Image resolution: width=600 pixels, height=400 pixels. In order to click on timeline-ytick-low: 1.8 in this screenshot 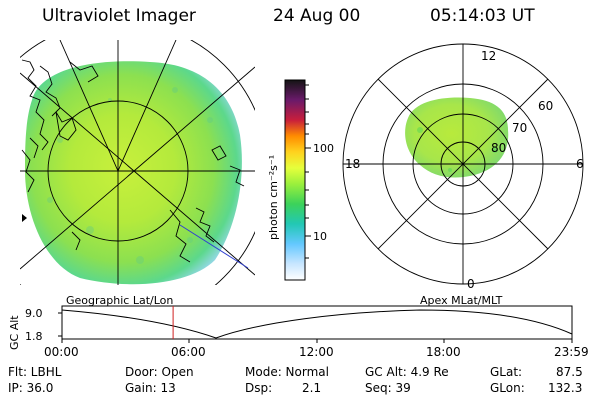, I will do `click(34, 336)`.